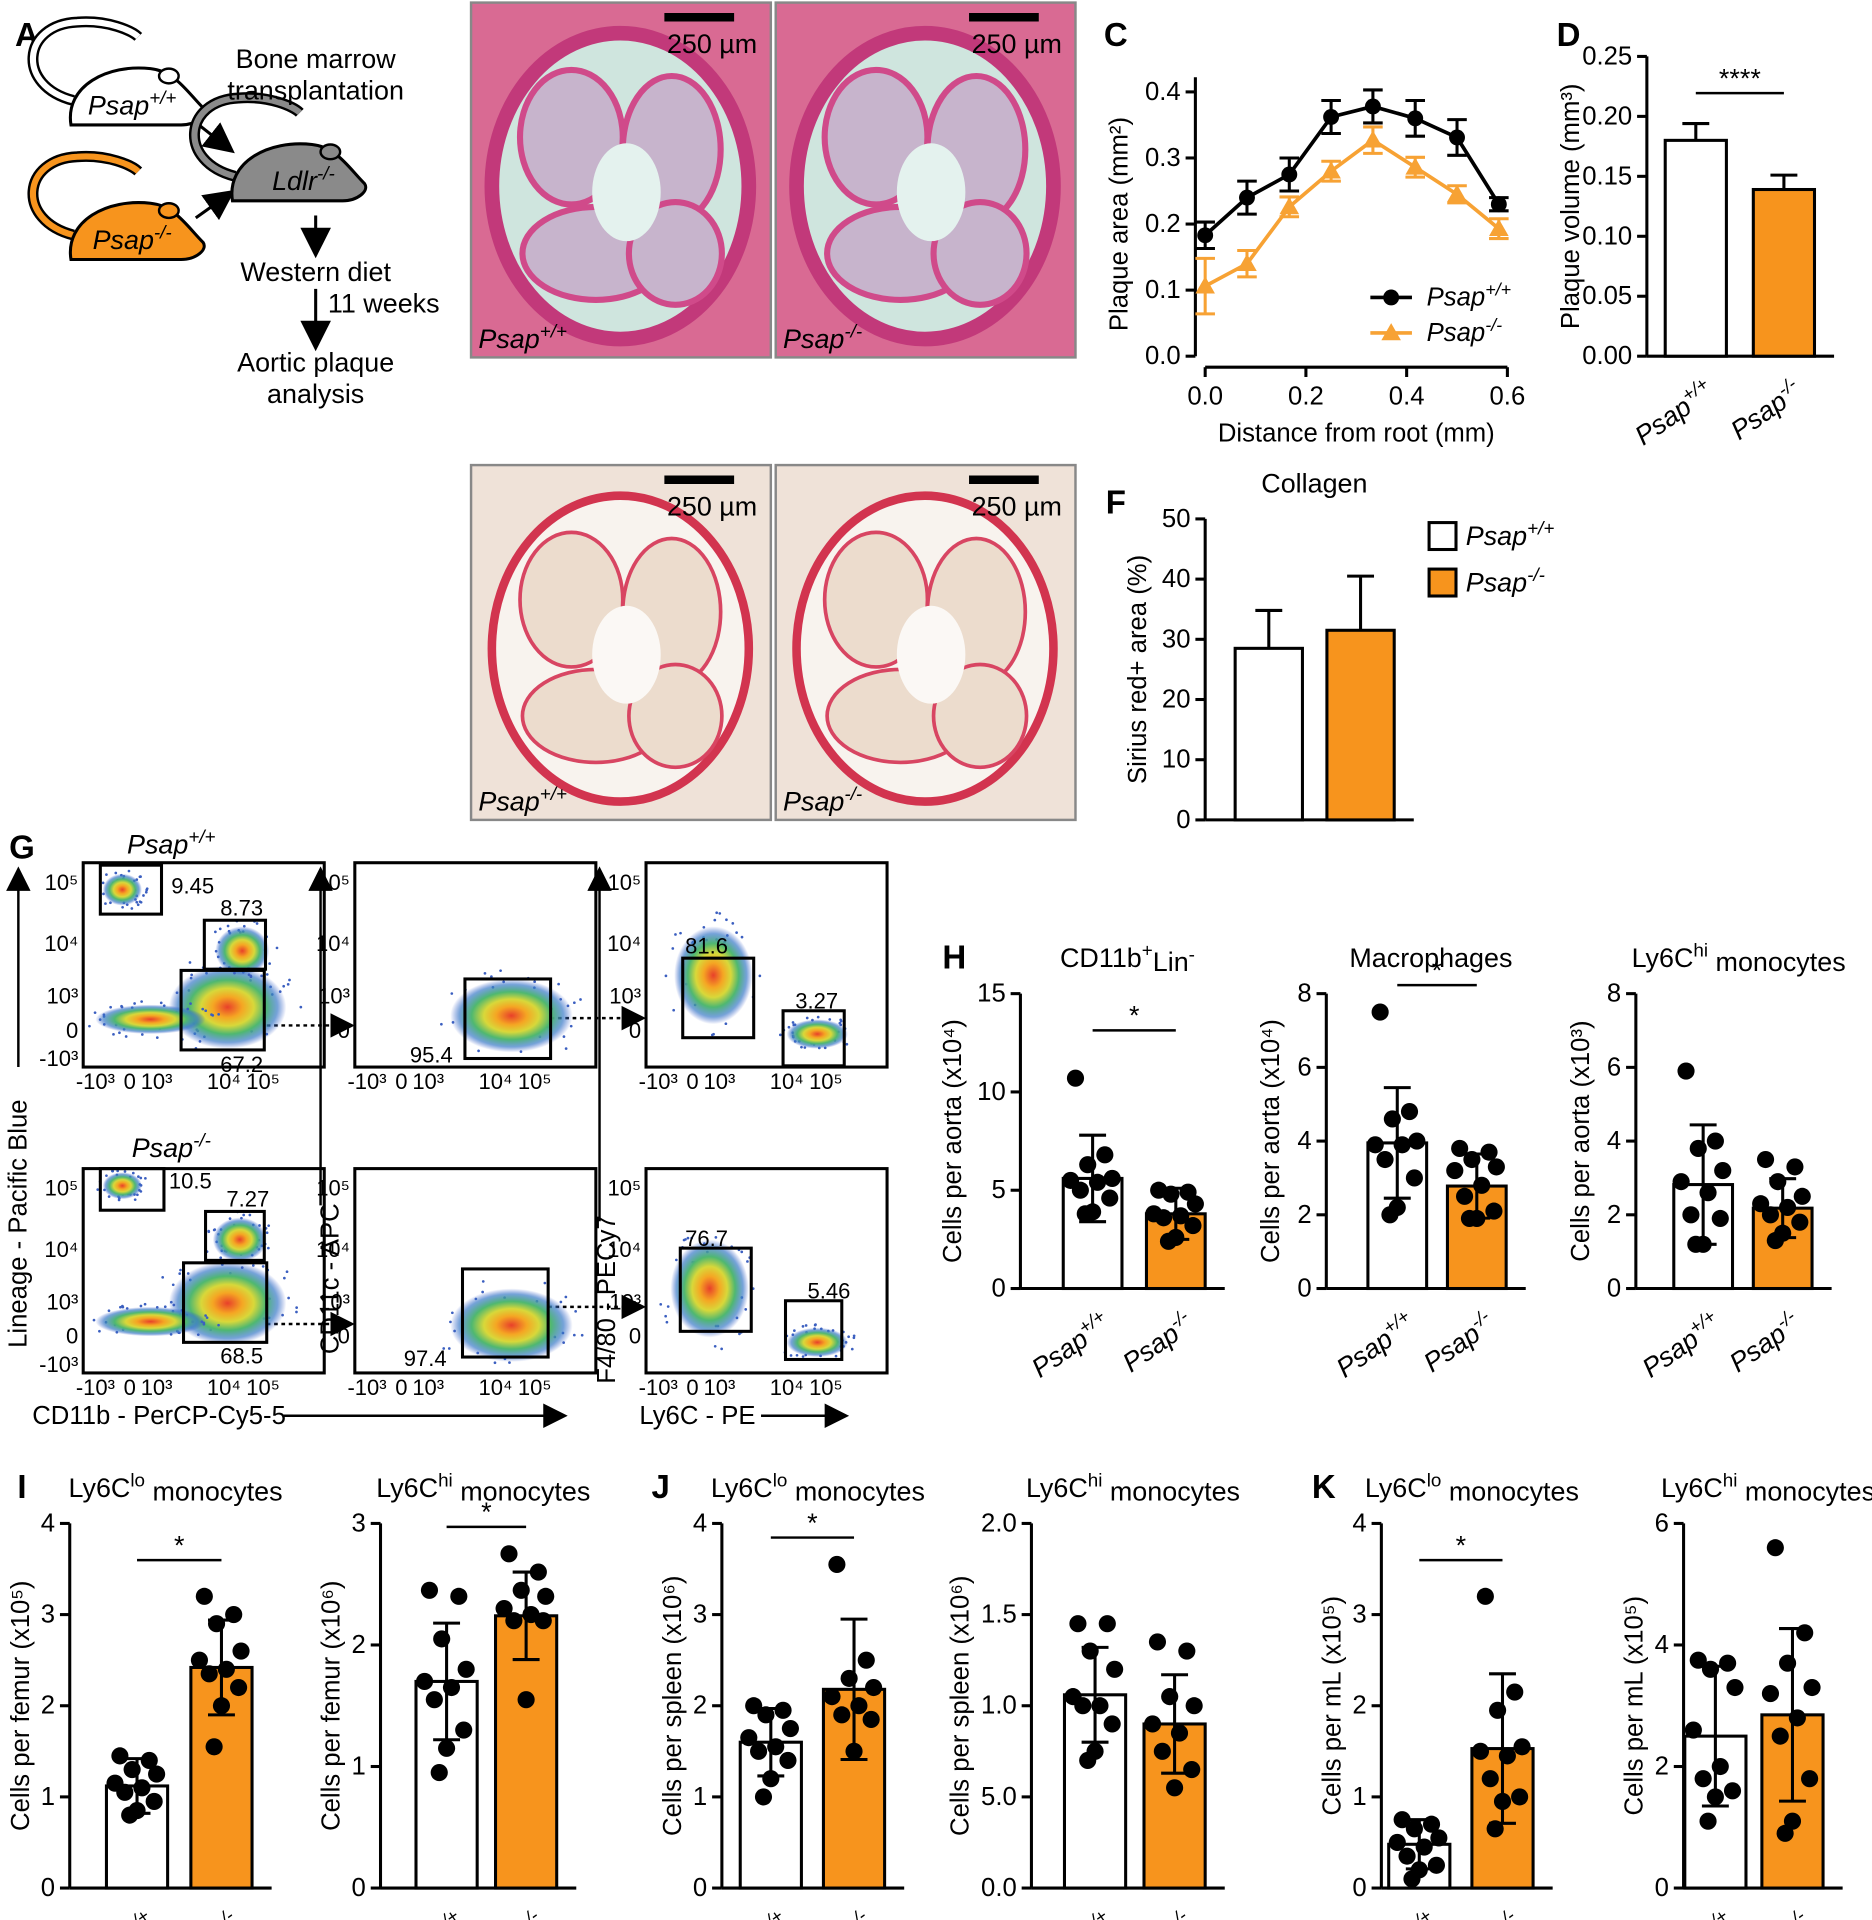 The width and height of the screenshot is (1872, 1920). Describe the element at coordinates (241, 908) in the screenshot. I see `gate-percent: 8.73` at that location.